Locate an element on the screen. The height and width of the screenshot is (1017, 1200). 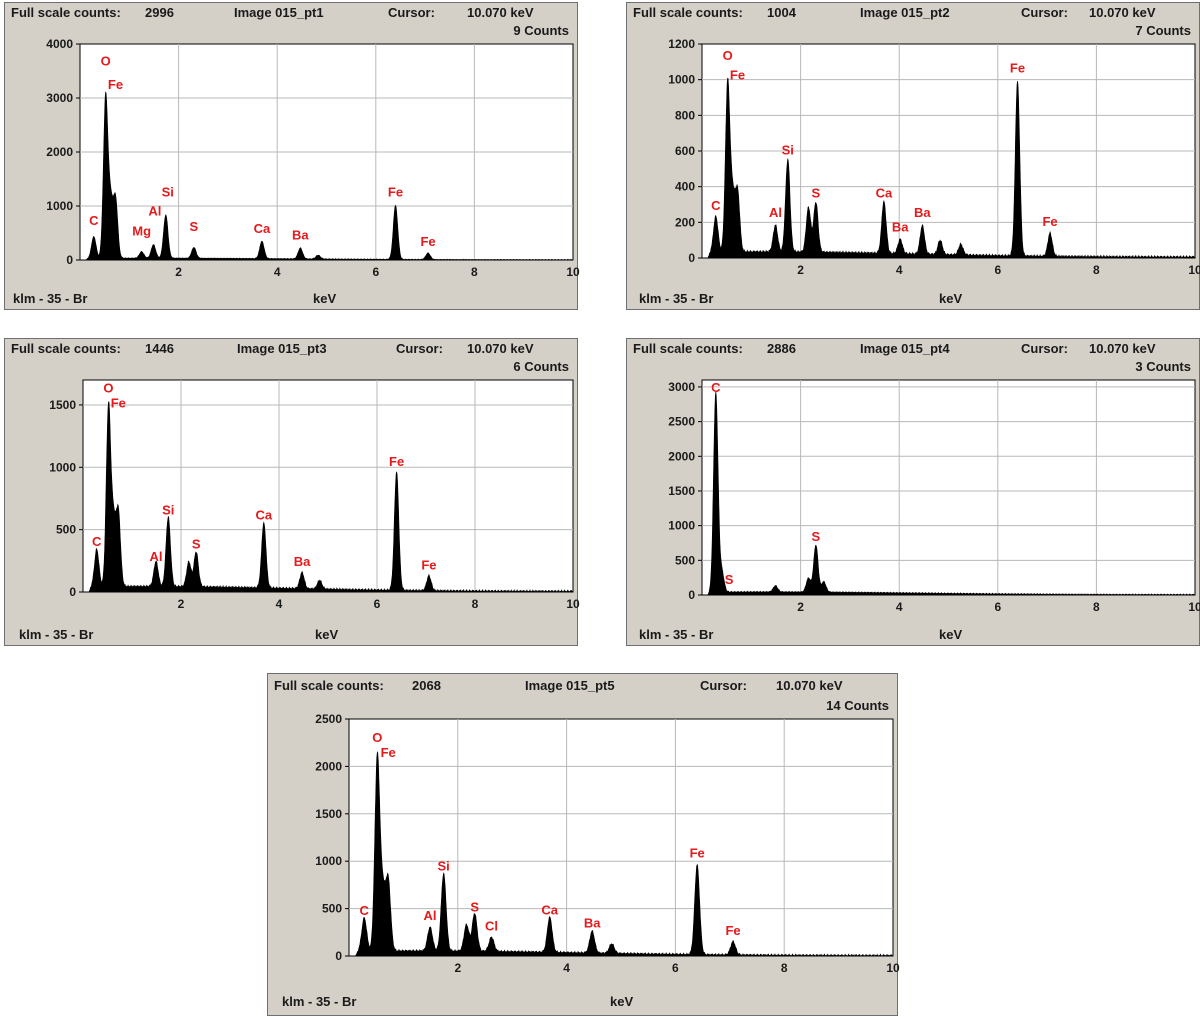
y-tick-label: 500 is located at coordinates (66, 530).